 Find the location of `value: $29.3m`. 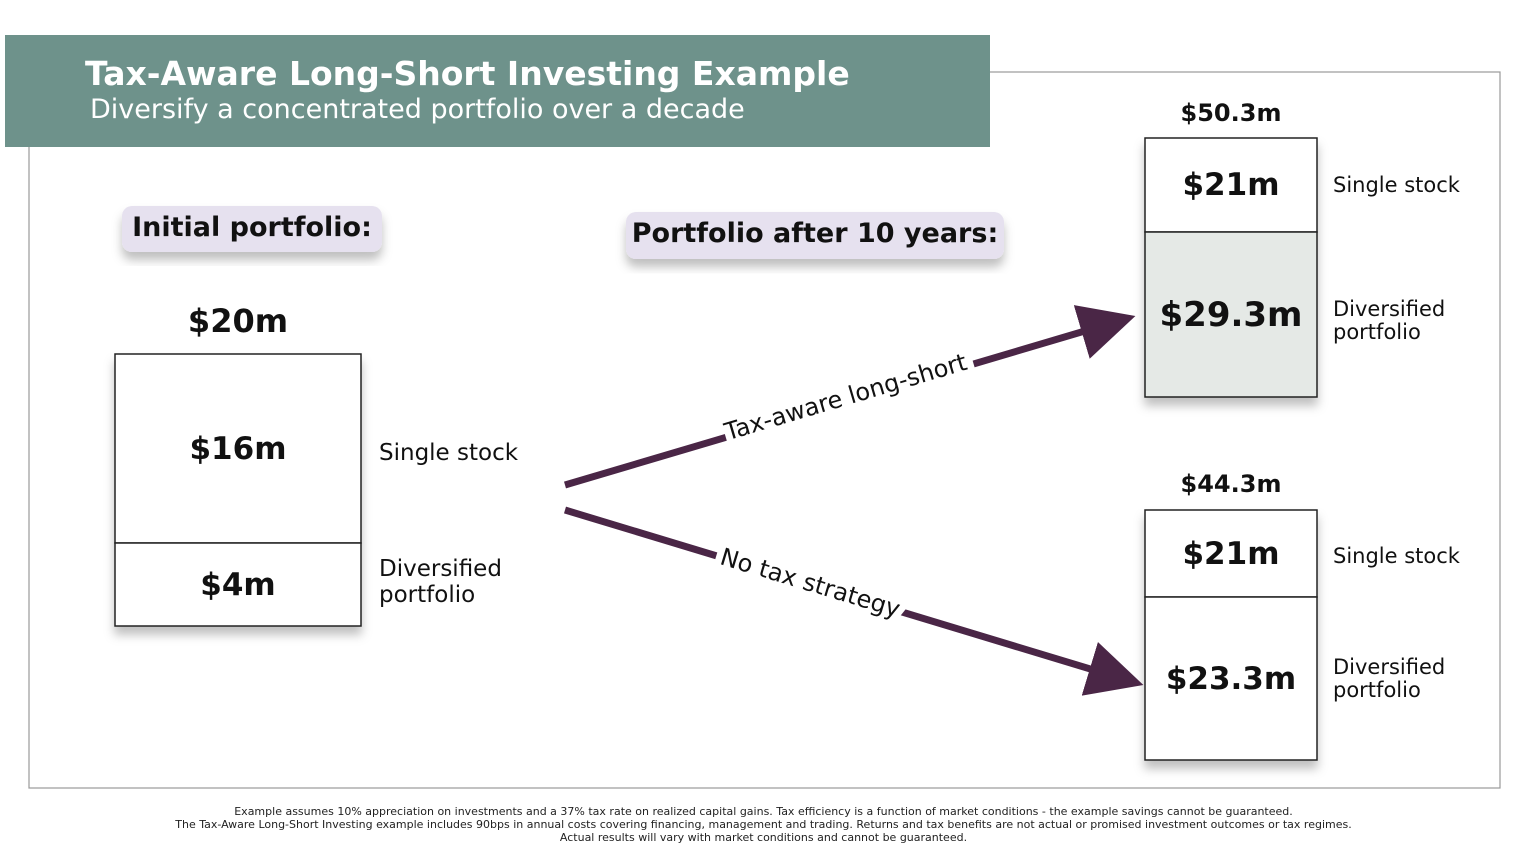

value: $29.3m is located at coordinates (1231, 314).